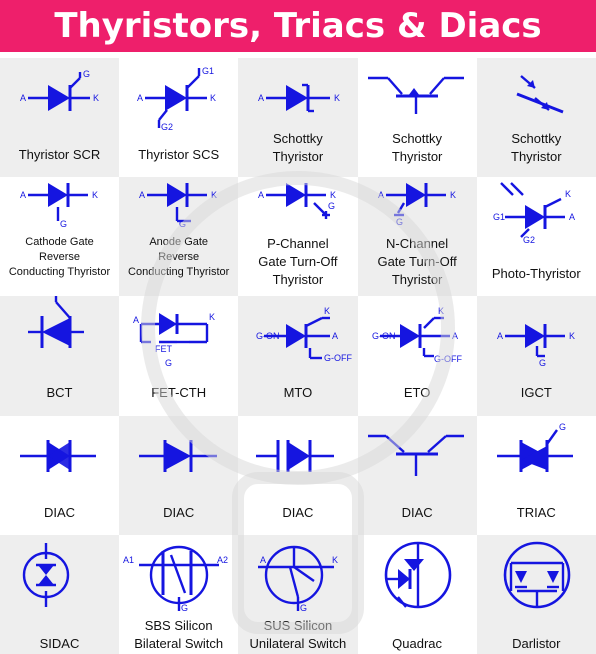 Image resolution: width=596 pixels, height=654 pixels. I want to click on symbol-label: BCT, so click(59, 393).